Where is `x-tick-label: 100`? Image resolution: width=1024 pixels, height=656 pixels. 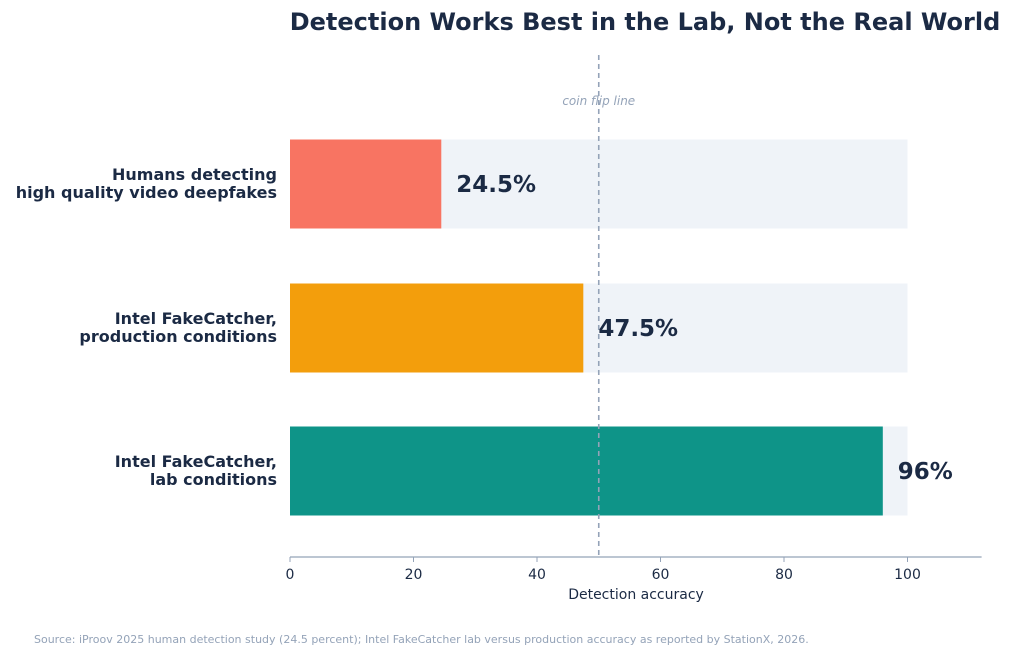
x-tick-label: 100 is located at coordinates (907, 575).